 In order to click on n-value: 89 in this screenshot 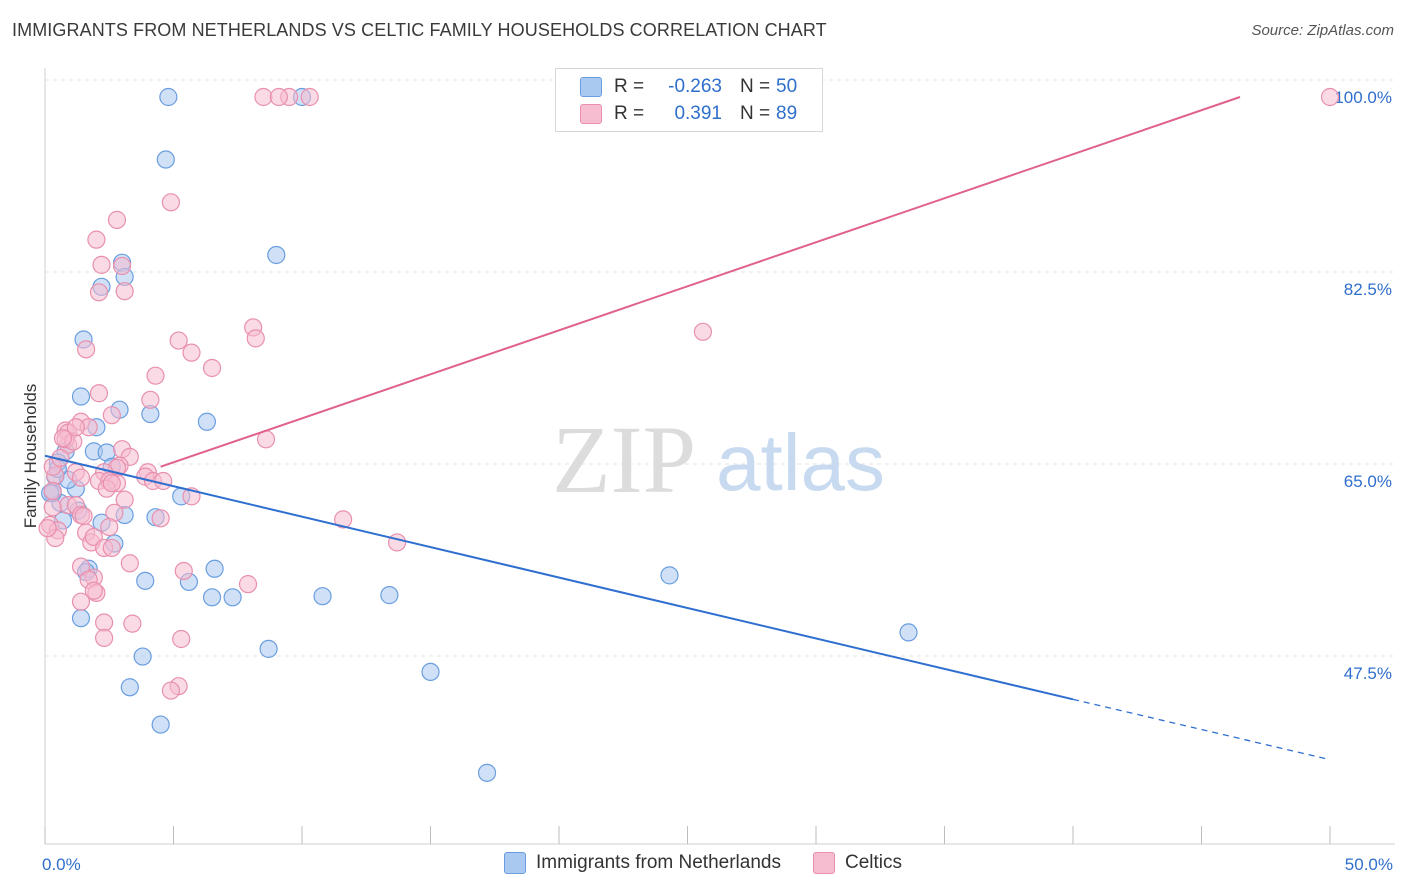, I will do `click(787, 113)`.